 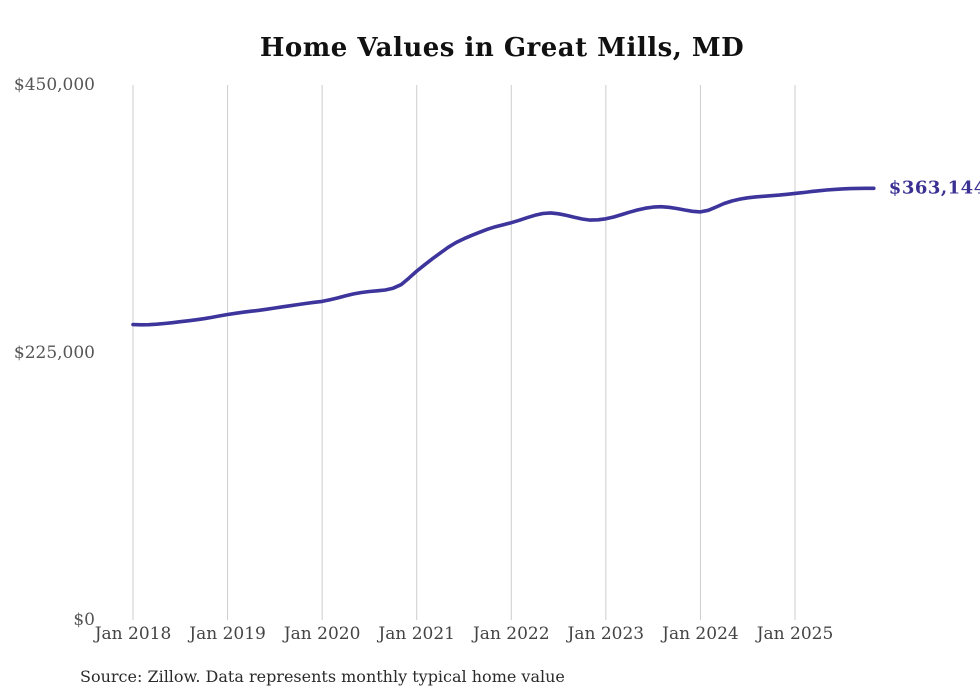 What do you see at coordinates (227, 634) in the screenshot?
I see `x-tick-label: Jan 2019` at bounding box center [227, 634].